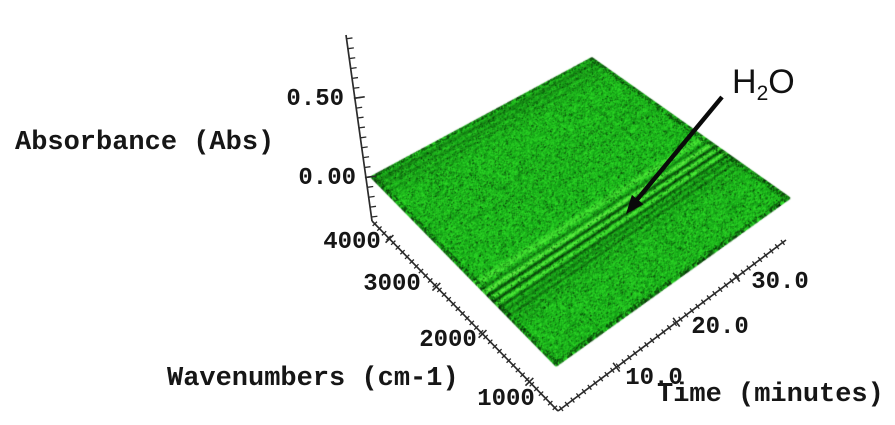 This screenshot has height=425, width=895. What do you see at coordinates (352, 242) in the screenshot?
I see `x-axis-tick-label-4000: 4000` at bounding box center [352, 242].